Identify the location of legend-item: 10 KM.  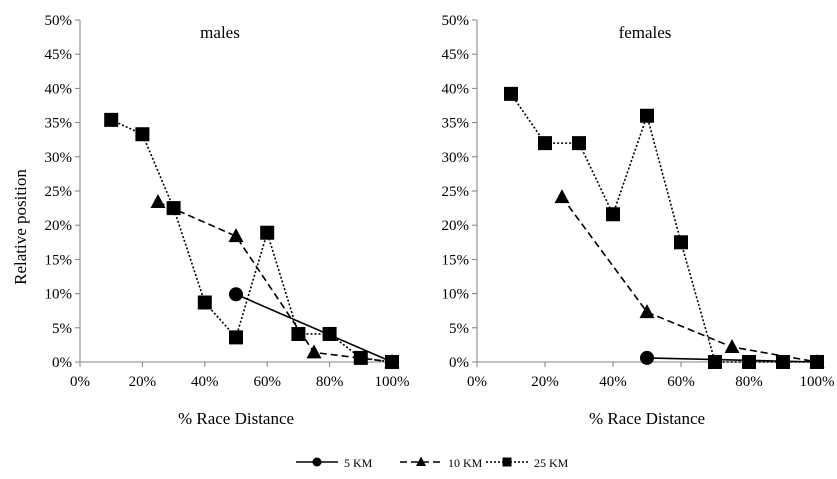
(441, 463).